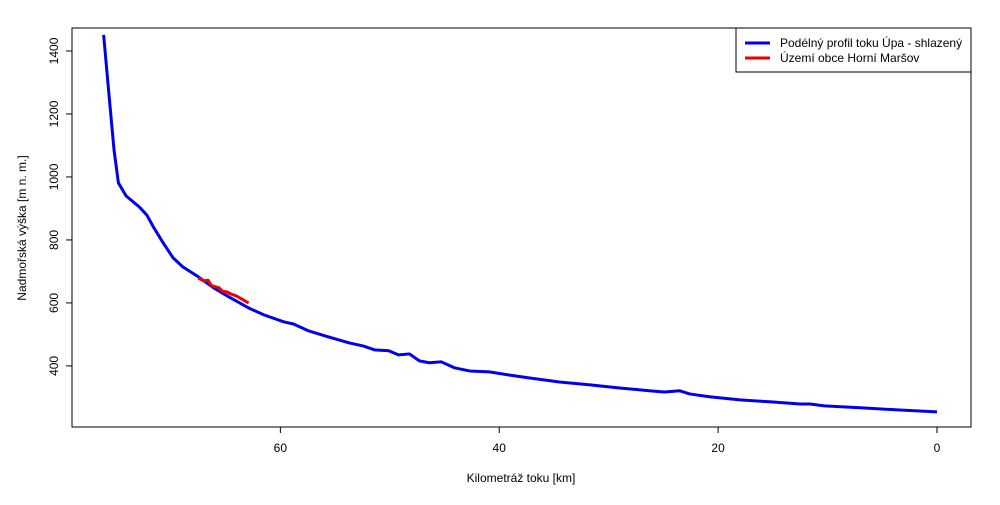 Image resolution: width=1000 pixels, height=505 pixels. What do you see at coordinates (223, 290) in the screenshot?
I see `series-line` at bounding box center [223, 290].